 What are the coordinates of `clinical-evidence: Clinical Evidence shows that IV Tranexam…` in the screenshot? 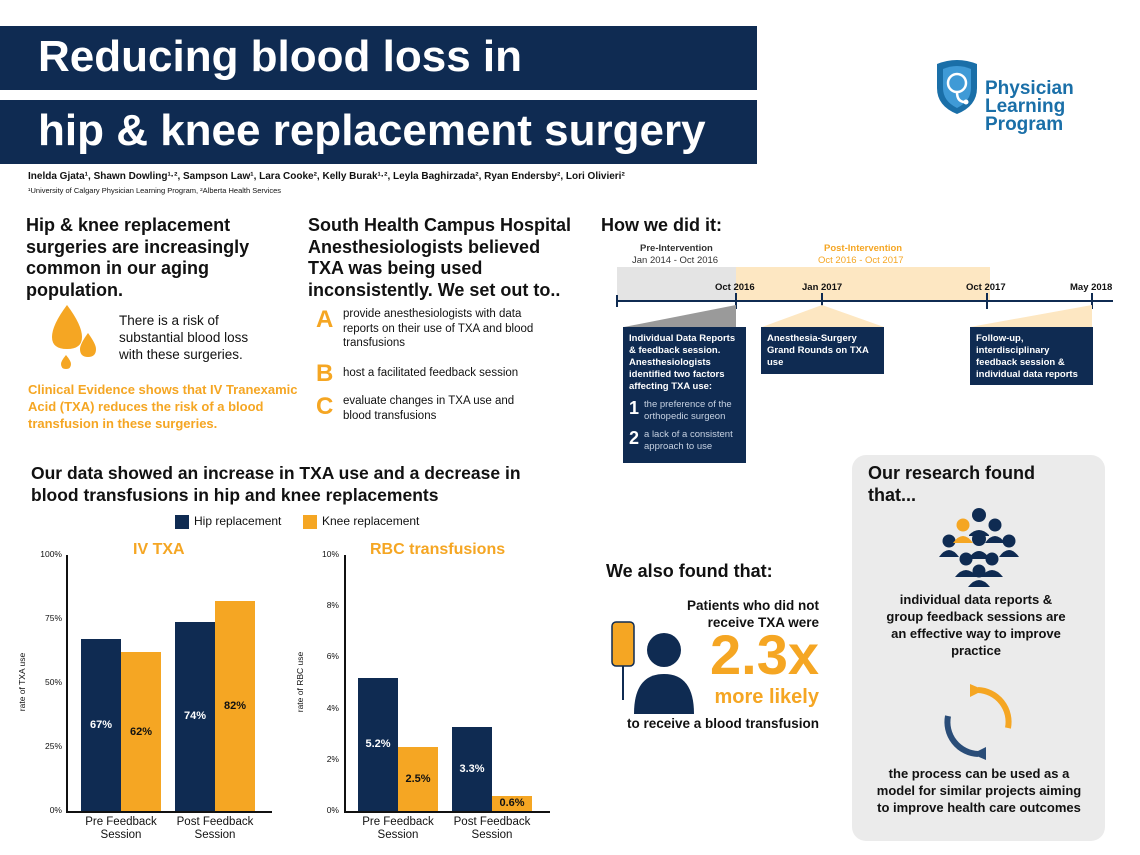 It's located at (163, 406).